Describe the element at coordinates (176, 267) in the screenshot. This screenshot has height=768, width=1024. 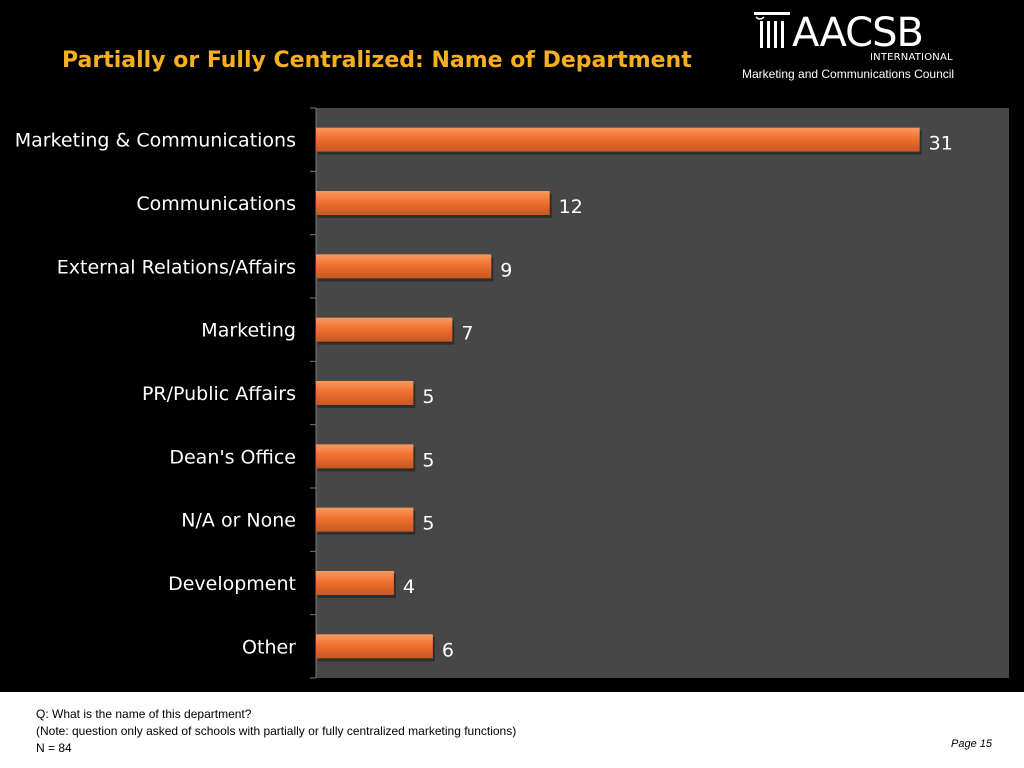
I see `category-label: External Relations/Affairs` at that location.